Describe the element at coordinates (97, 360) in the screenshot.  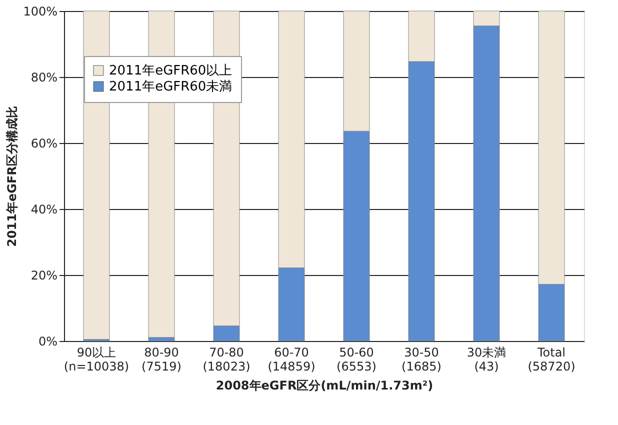
I see `x-tick-label: 90以上 (n=10038)` at that location.